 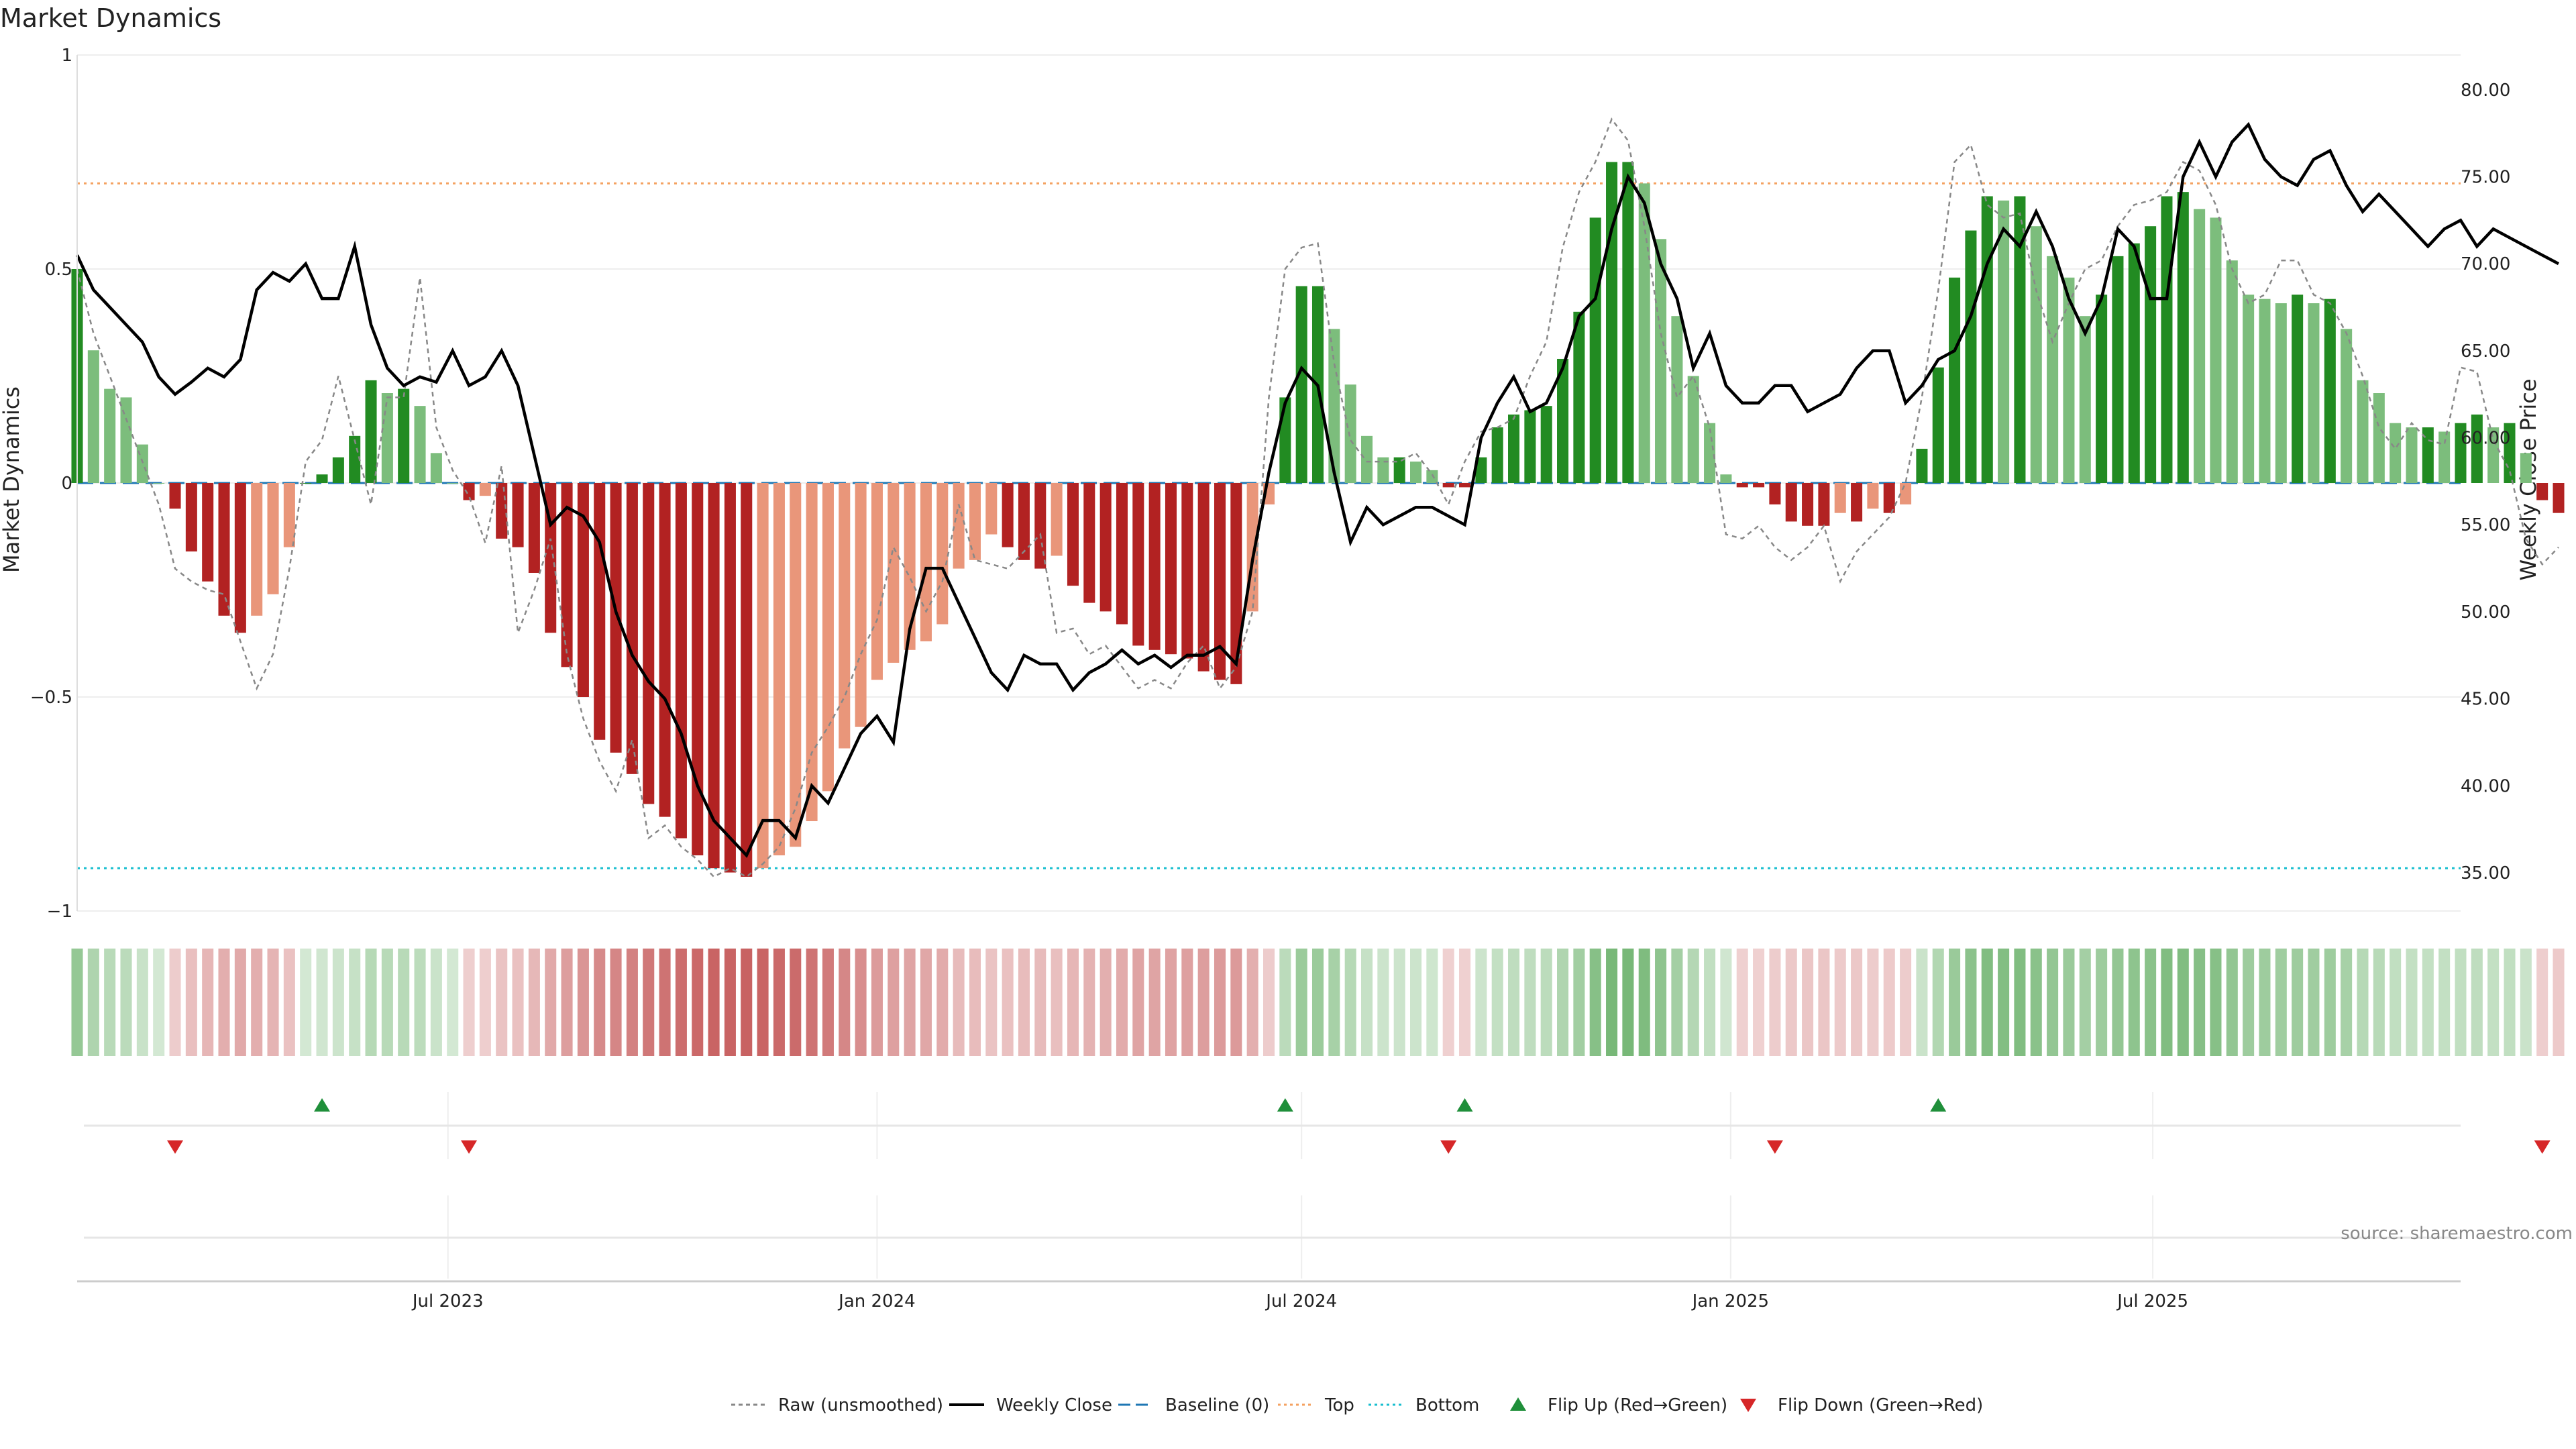 What do you see at coordinates (2485, 700) in the screenshot?
I see `right-tick-label: 45.00` at bounding box center [2485, 700].